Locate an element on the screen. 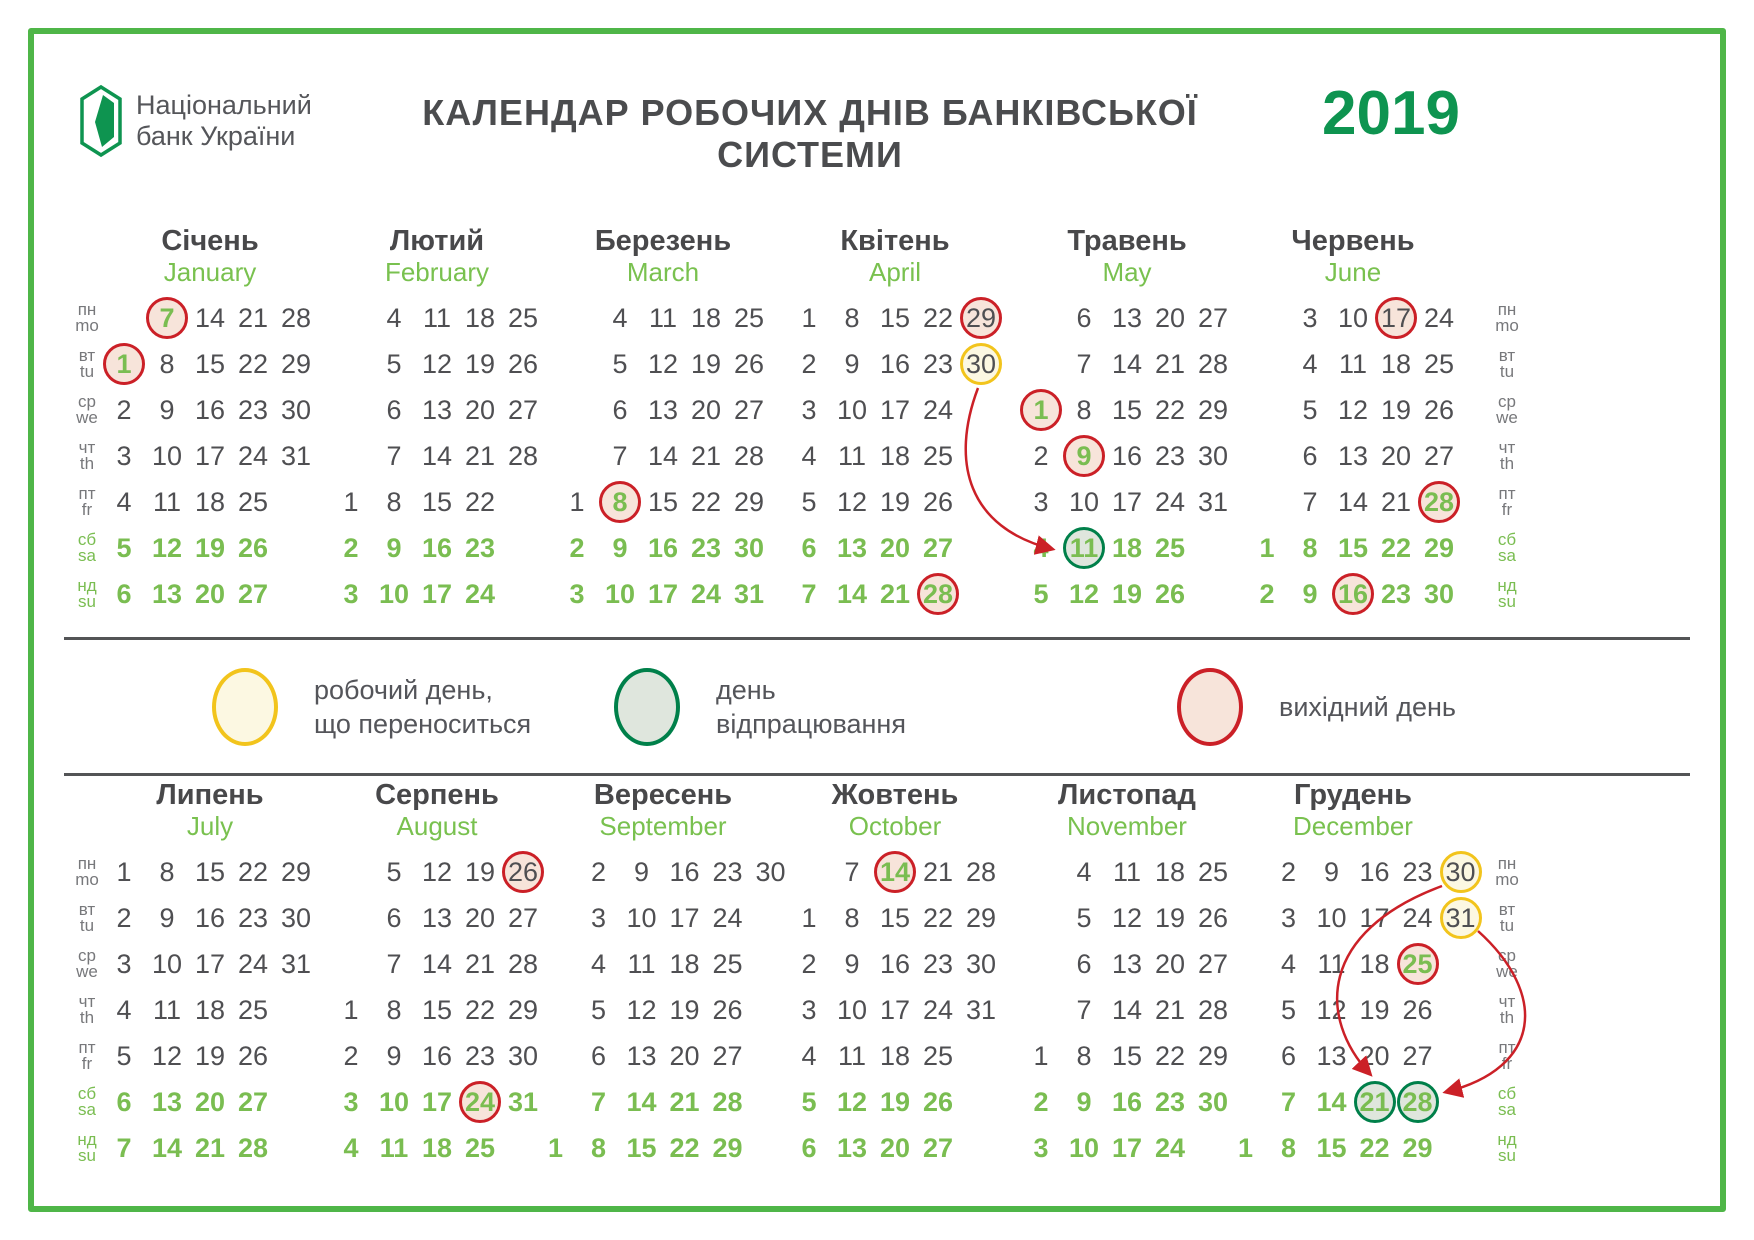 The height and width of the screenshot is (1240, 1754). legend-label-workoff-line1: день is located at coordinates (746, 689).